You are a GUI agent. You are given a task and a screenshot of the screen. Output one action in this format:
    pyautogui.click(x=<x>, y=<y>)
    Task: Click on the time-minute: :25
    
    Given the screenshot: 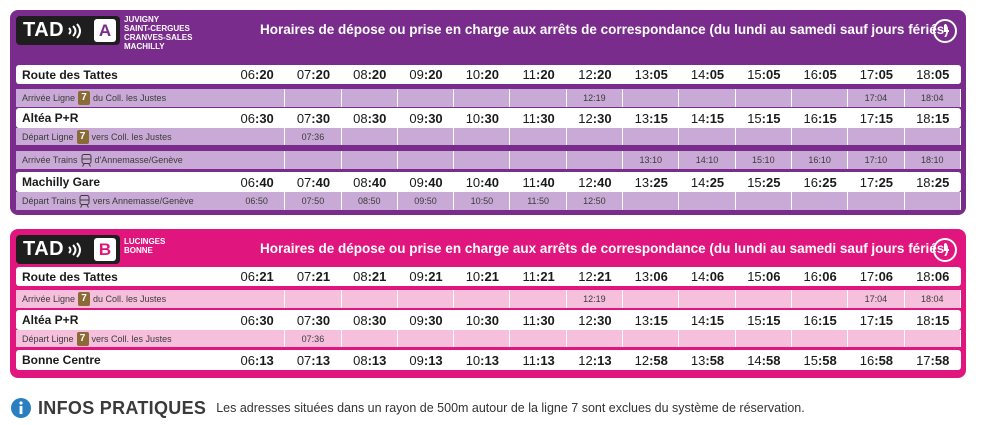 What is the action you would take?
    pyautogui.click(x=771, y=182)
    